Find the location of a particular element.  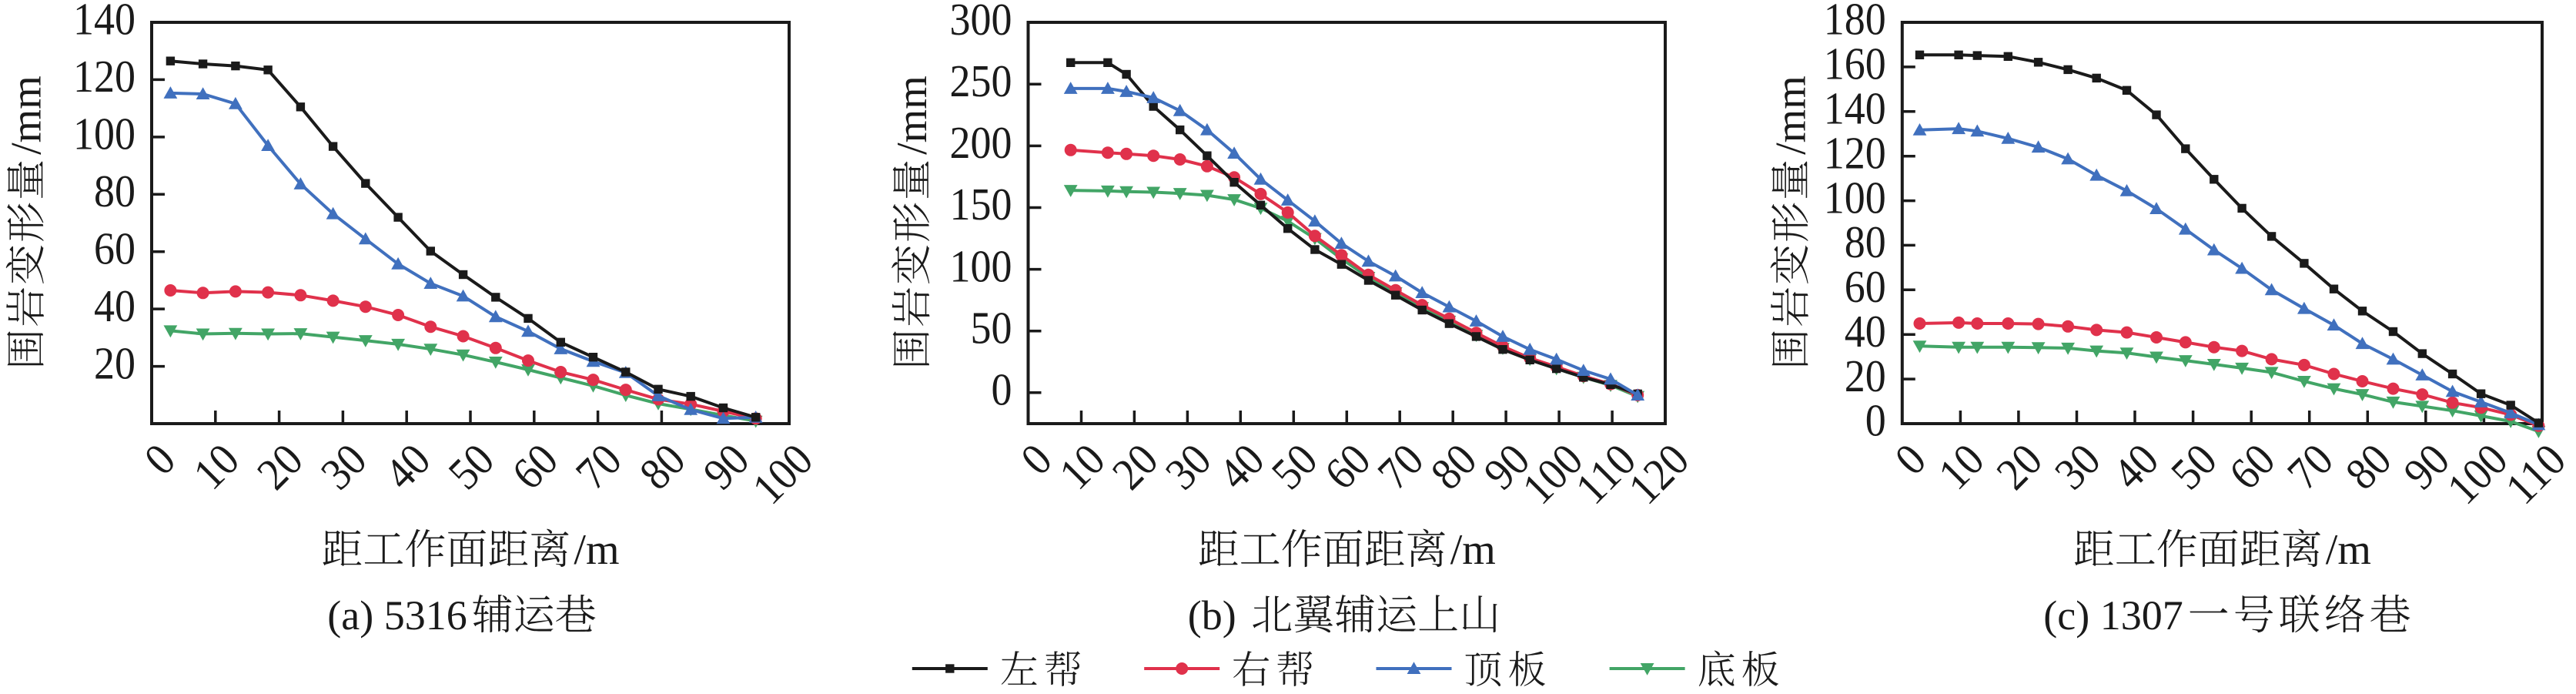

svg-text: 180 is located at coordinates (1855, 22).